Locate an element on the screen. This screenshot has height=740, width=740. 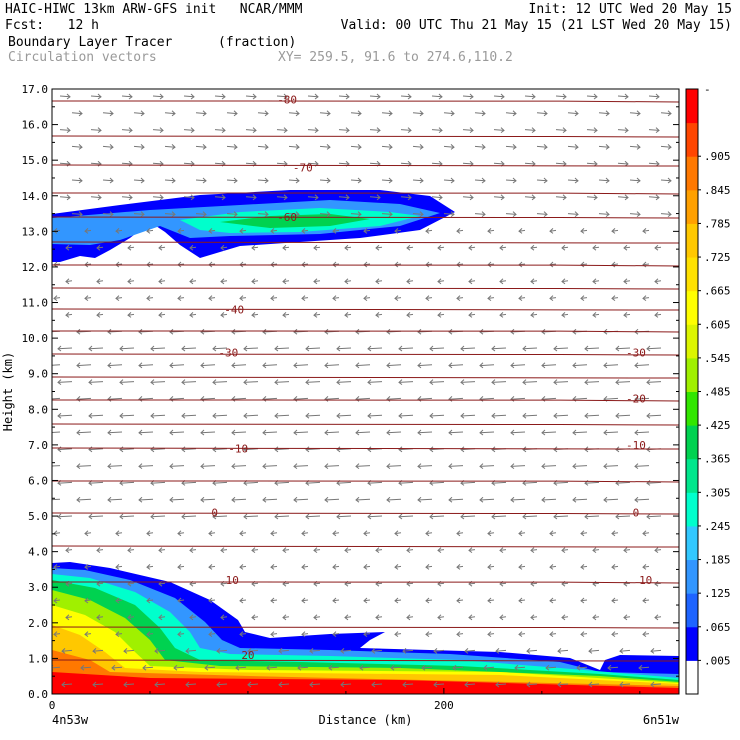
colorbar-label: .545 is located at coordinates (717, 358).